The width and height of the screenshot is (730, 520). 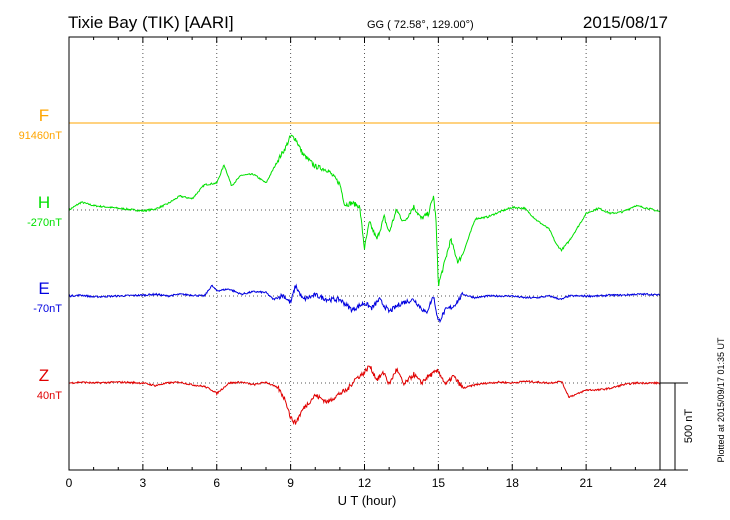 I want to click on x-tick-label-15: 15, so click(x=439, y=483).